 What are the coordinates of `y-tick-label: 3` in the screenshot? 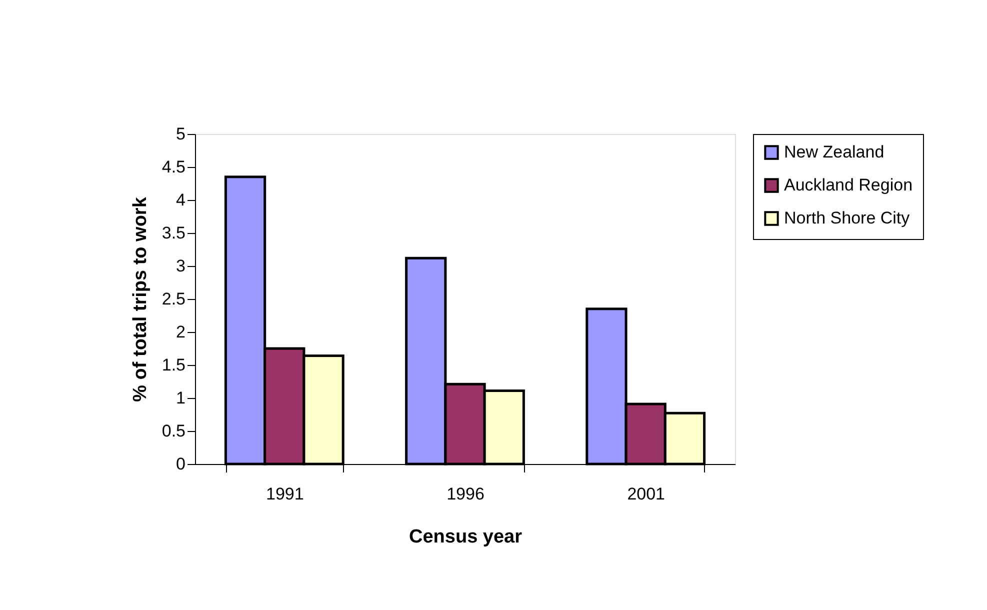 It's located at (181, 266).